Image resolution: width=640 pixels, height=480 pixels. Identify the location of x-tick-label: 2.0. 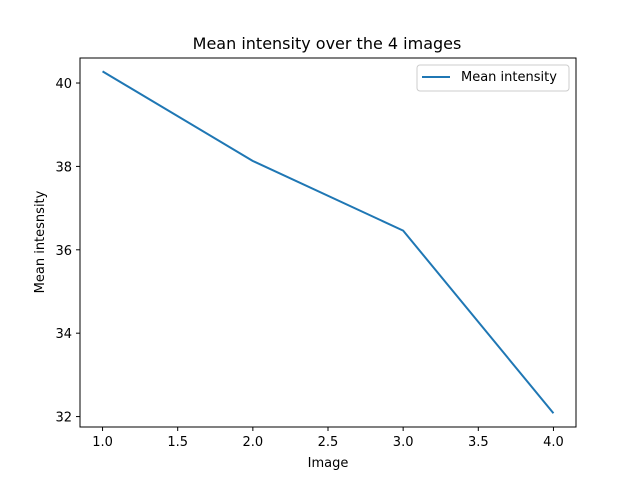
(253, 442).